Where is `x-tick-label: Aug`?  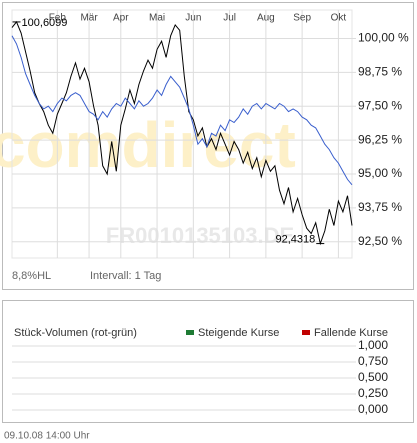
x-tick-label: Aug is located at coordinates (266, 18).